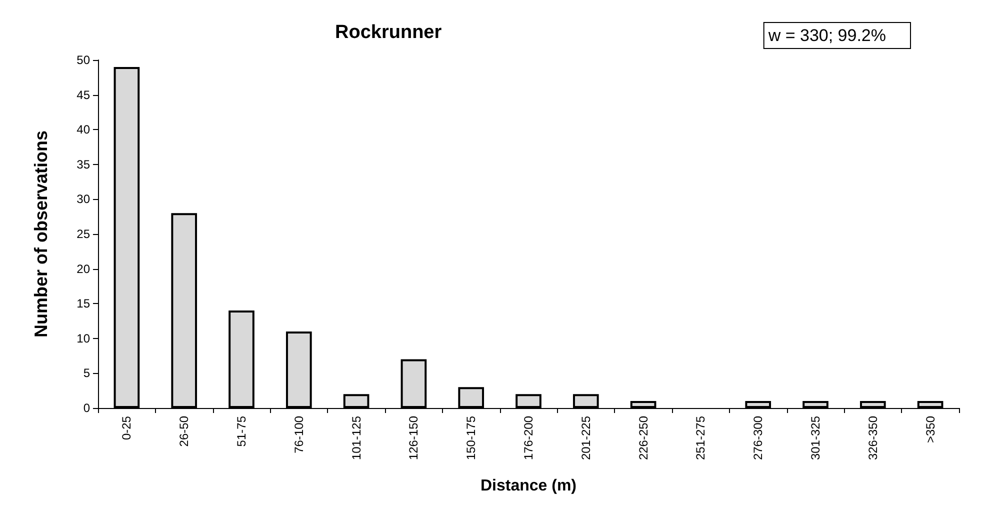 The image size is (981, 523). I want to click on text: w = 330; 99.2%, so click(826, 35).